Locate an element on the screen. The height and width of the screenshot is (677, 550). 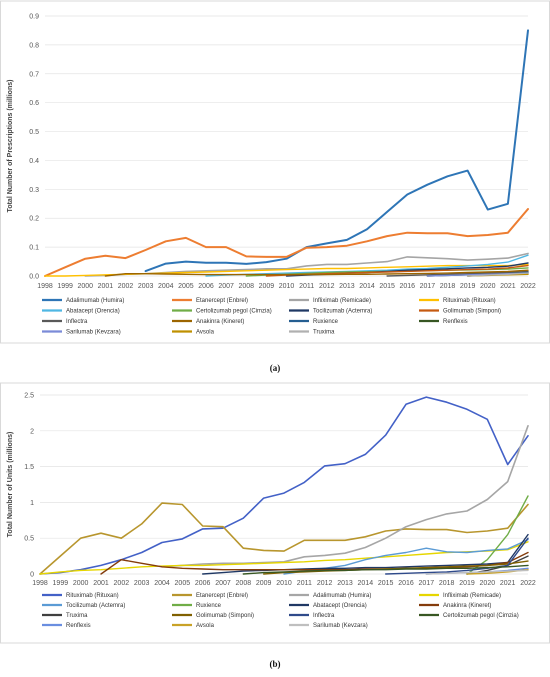
legend-item: Certolizumab pegol (Cimzia) is located at coordinates (469, 616).